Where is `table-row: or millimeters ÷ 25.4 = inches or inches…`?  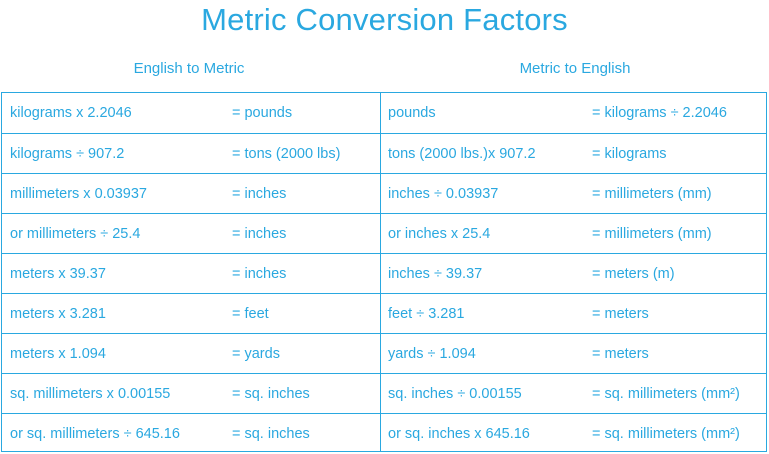
table-row: or millimeters ÷ 25.4 = inches or inches… is located at coordinates (384, 233).